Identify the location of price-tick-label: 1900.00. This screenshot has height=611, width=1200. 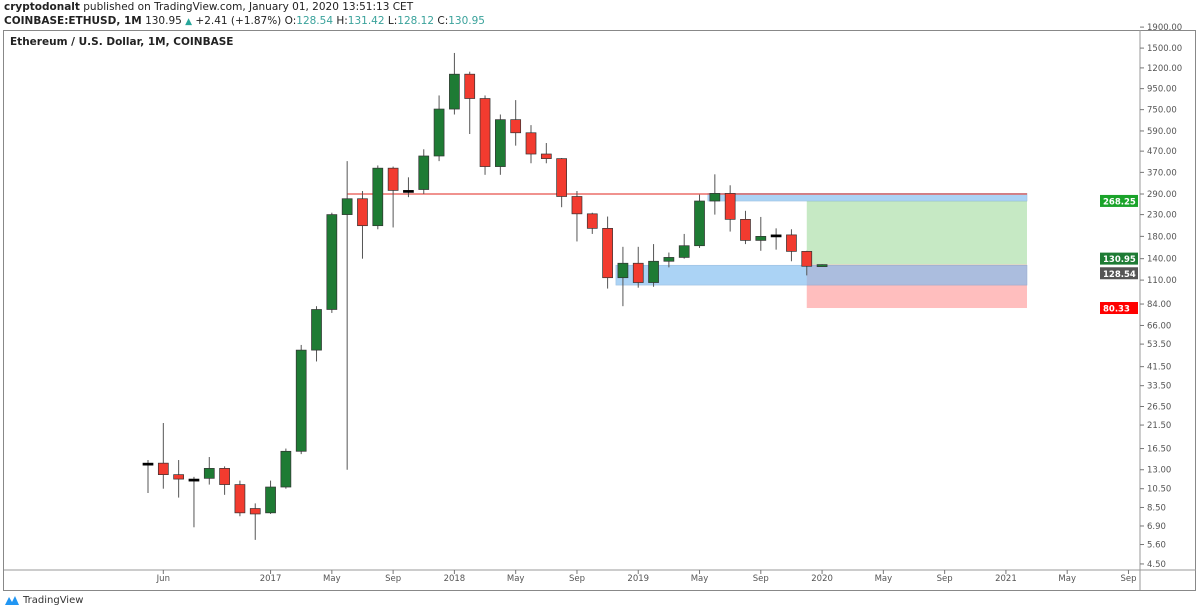
(1164, 28).